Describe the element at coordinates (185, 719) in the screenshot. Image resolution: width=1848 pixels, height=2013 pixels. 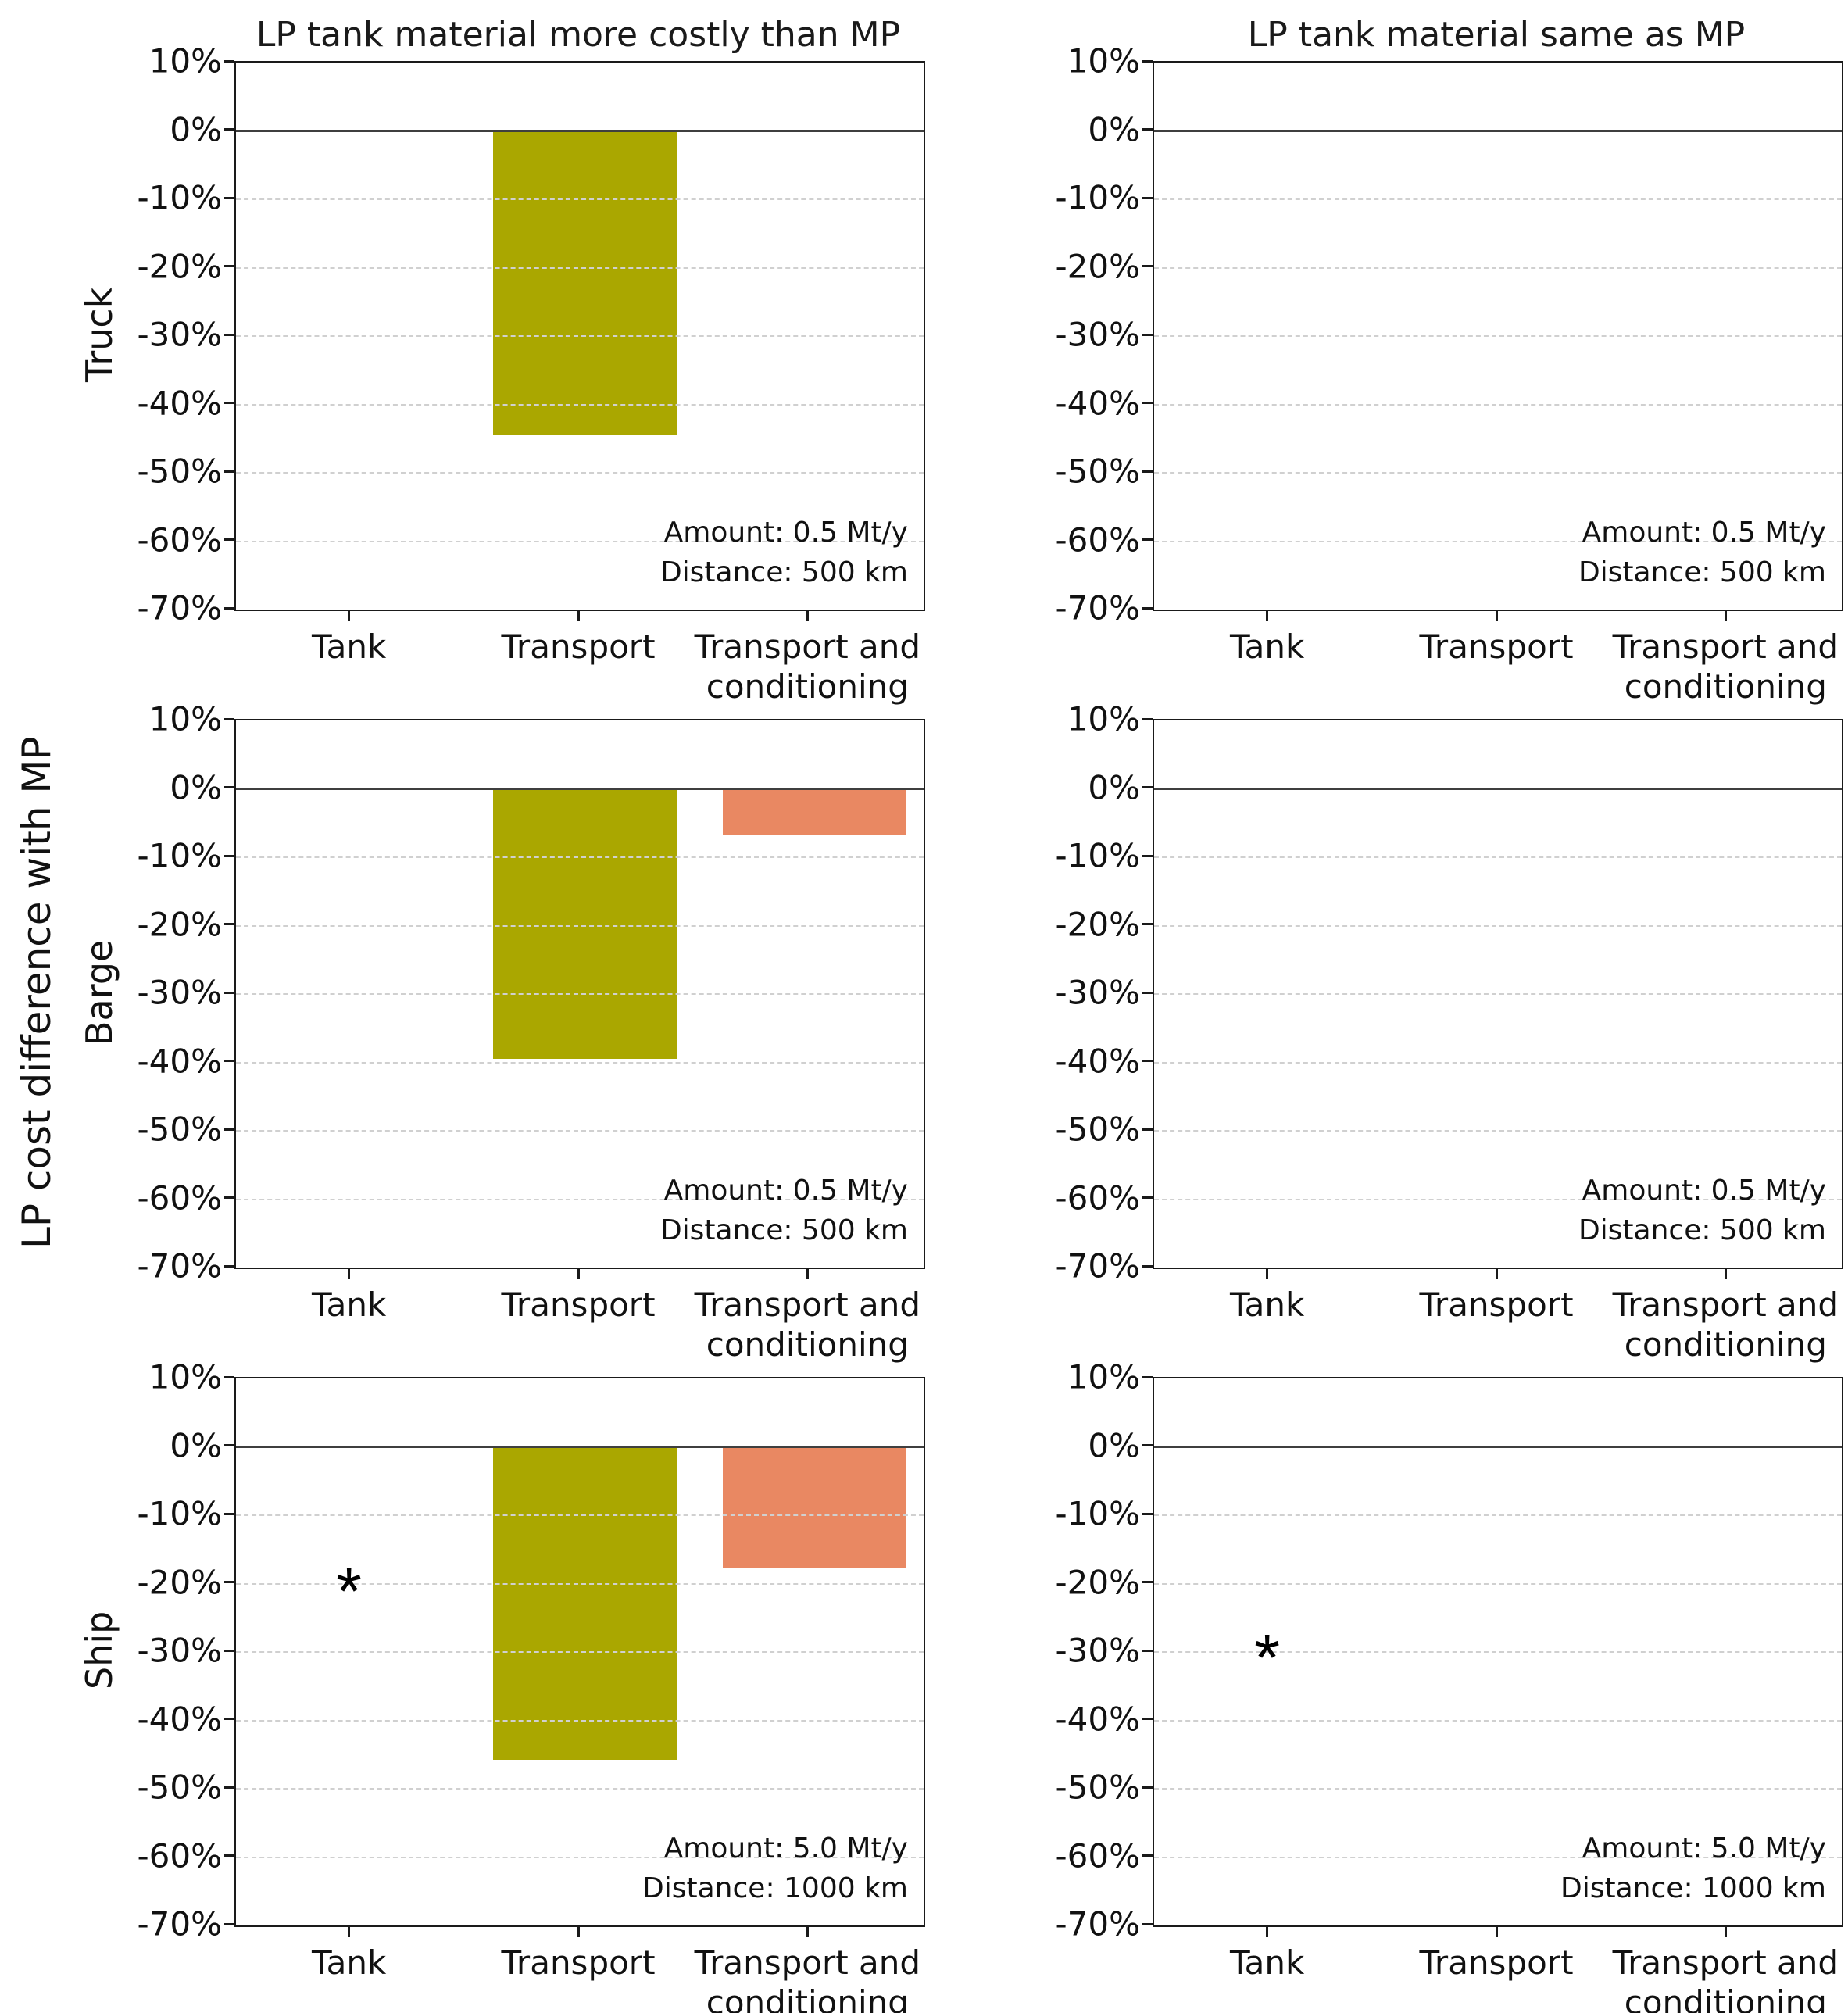
I see `y-tick-label: 10%` at that location.